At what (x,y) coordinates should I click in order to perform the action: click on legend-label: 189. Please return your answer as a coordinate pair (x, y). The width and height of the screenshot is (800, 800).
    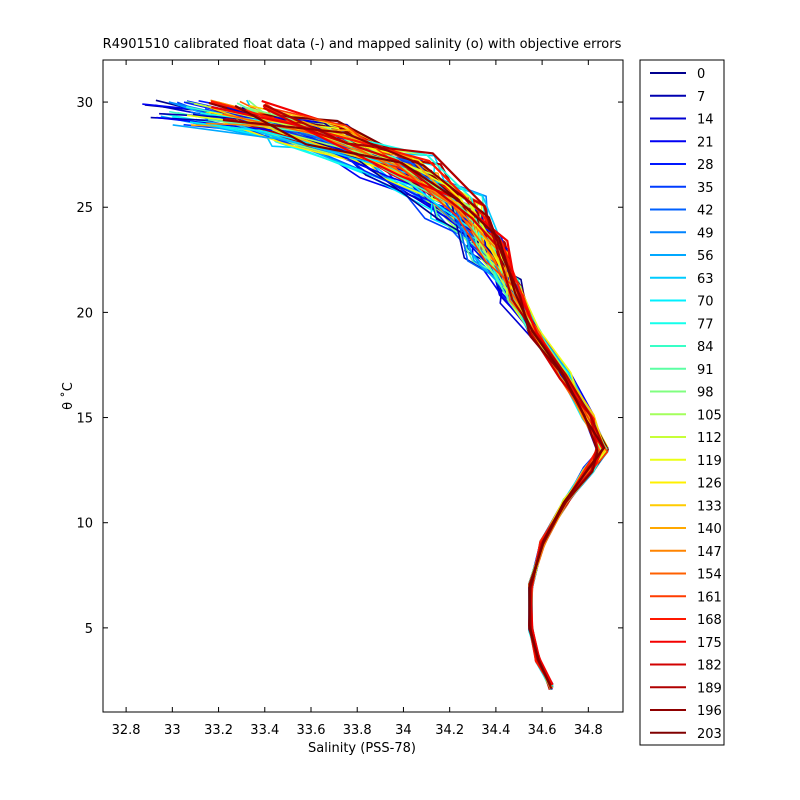
    Looking at the image, I should click on (709, 688).